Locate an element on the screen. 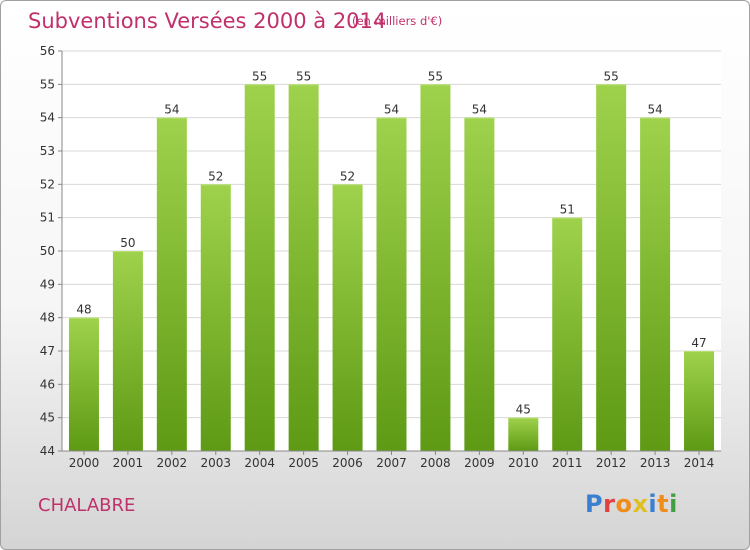 The height and width of the screenshot is (550, 750). data-label-2002: 54 is located at coordinates (171, 110).